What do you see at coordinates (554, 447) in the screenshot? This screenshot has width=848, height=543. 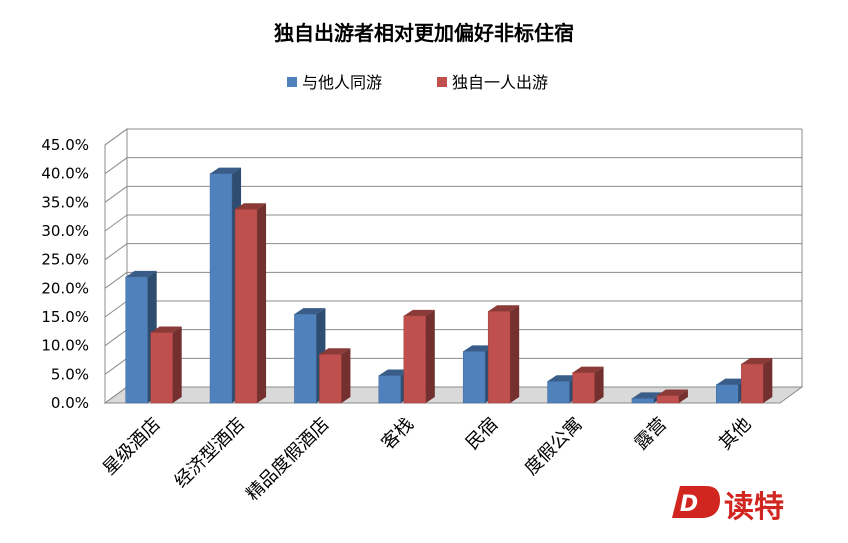 I see `x-tick-label: 度假公寓` at bounding box center [554, 447].